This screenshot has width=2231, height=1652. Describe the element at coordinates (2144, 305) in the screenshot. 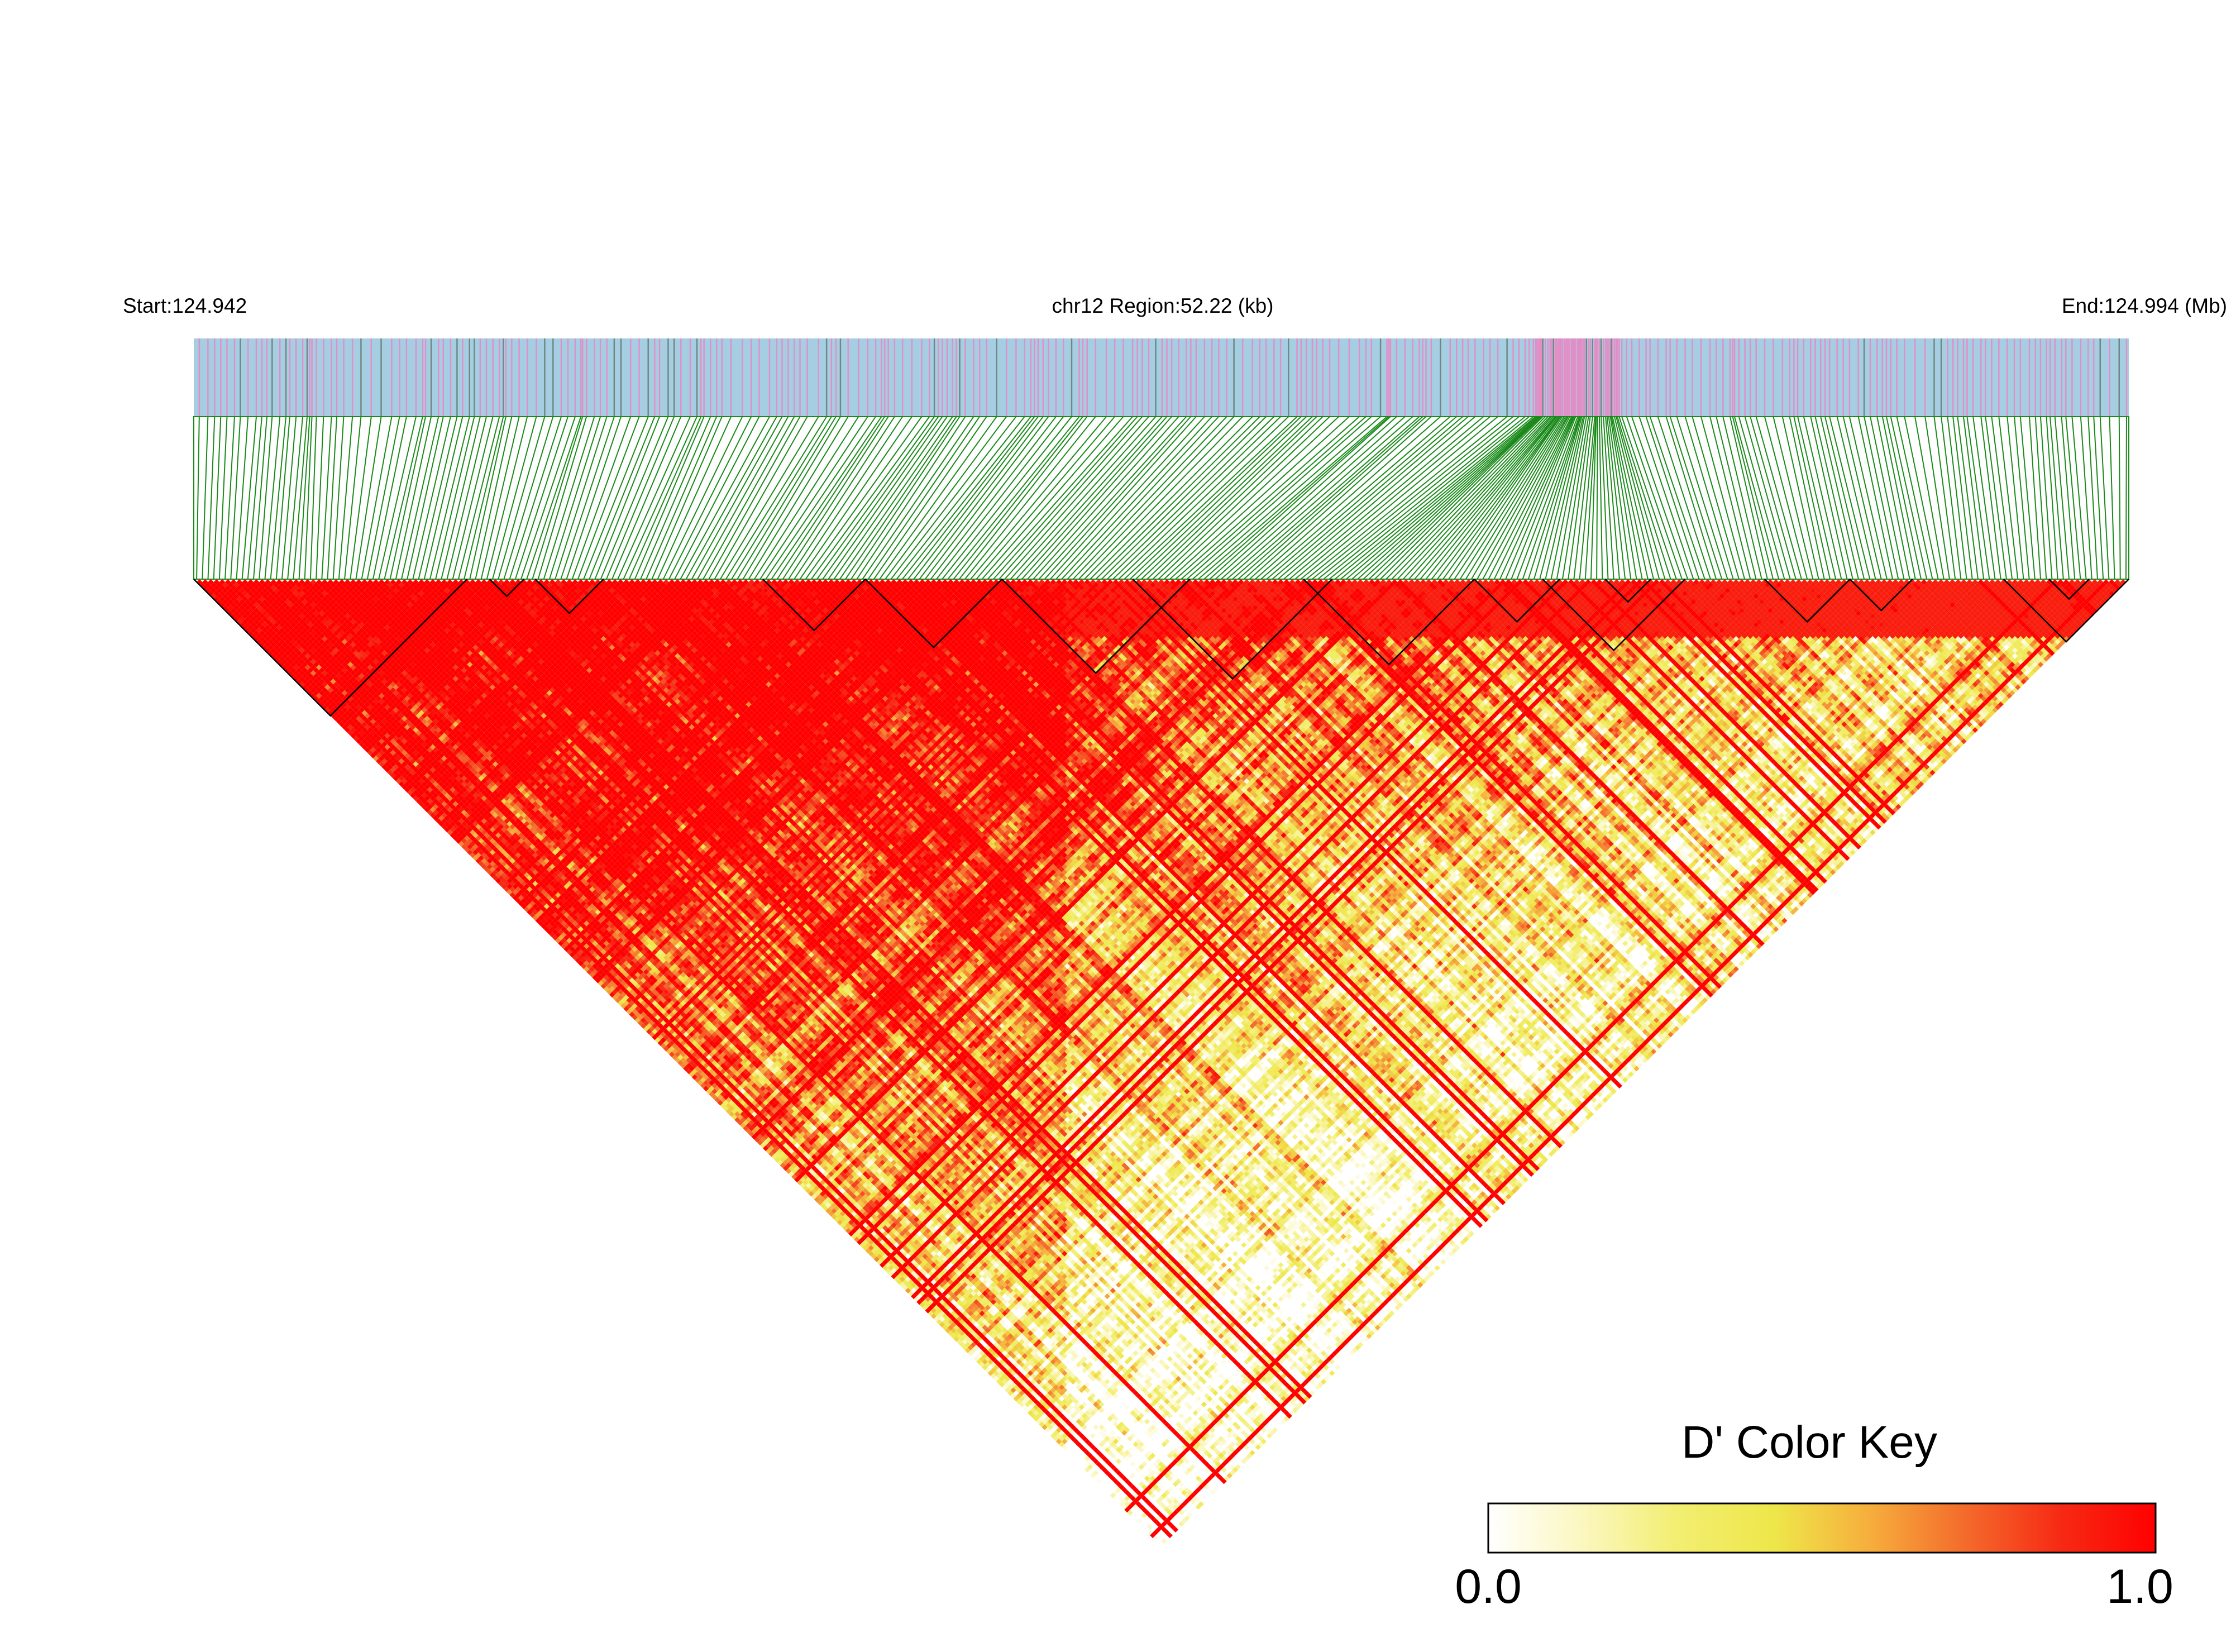

I see `region-end-label: End:124.994 (Mb)` at that location.